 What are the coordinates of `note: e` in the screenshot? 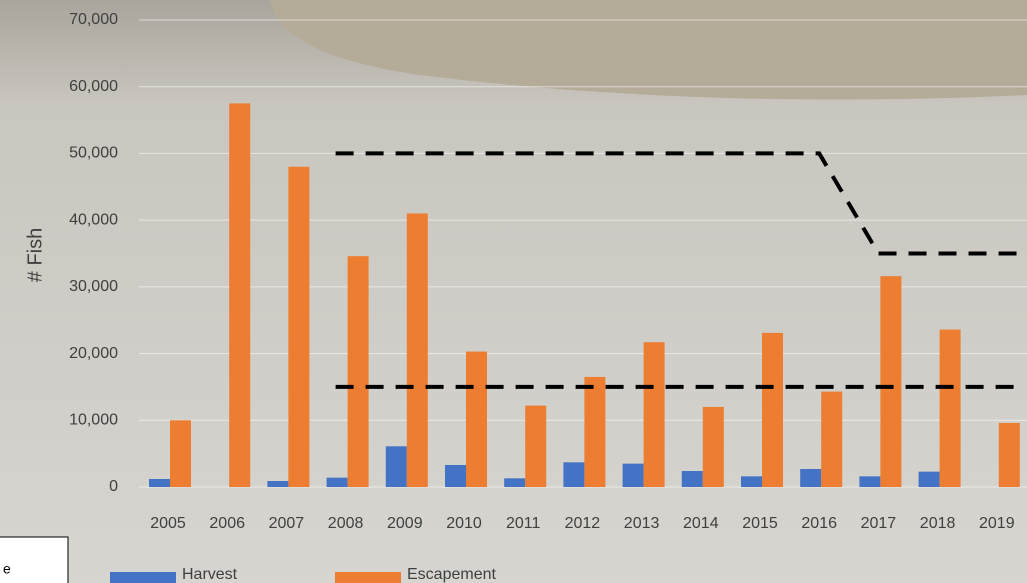 It's located at (7, 569).